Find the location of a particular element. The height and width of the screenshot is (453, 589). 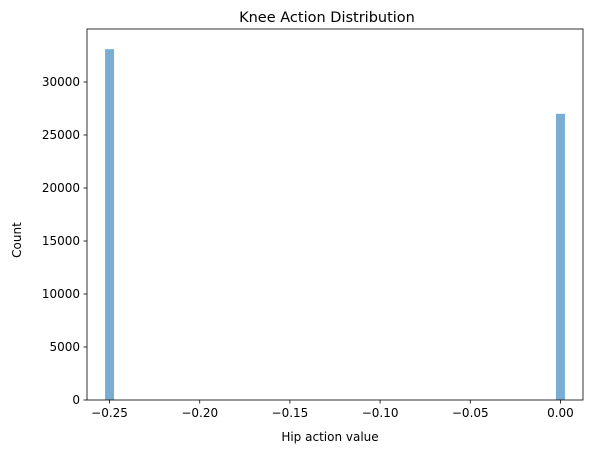

x-tick-label: 0.00 is located at coordinates (560, 413).